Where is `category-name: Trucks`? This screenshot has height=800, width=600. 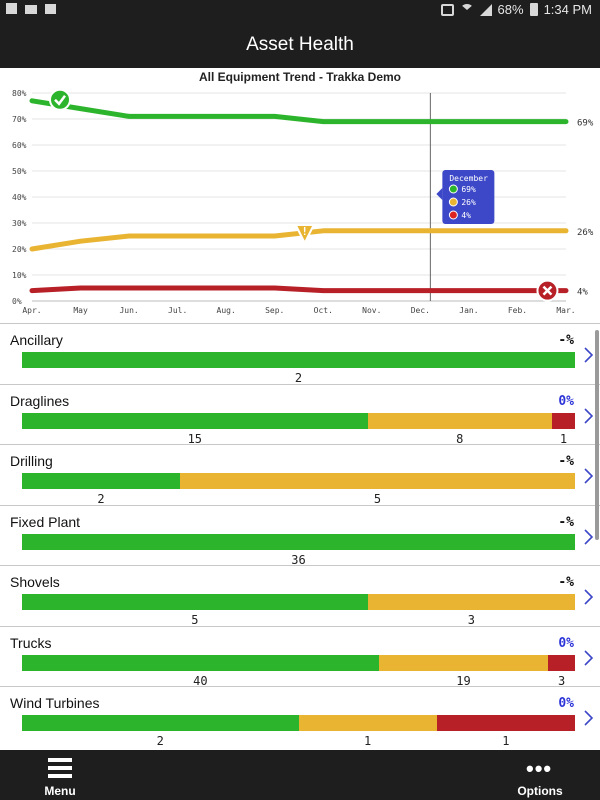
category-name: Trucks is located at coordinates (31, 642).